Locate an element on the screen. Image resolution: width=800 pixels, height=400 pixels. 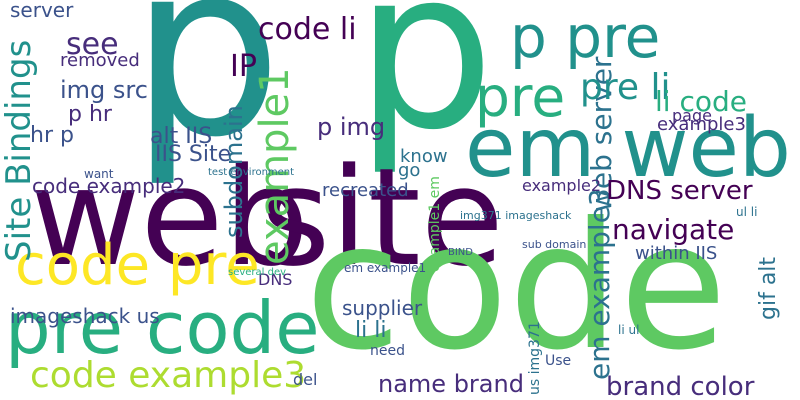
word-name-brand: name brand is located at coordinates (451, 384).